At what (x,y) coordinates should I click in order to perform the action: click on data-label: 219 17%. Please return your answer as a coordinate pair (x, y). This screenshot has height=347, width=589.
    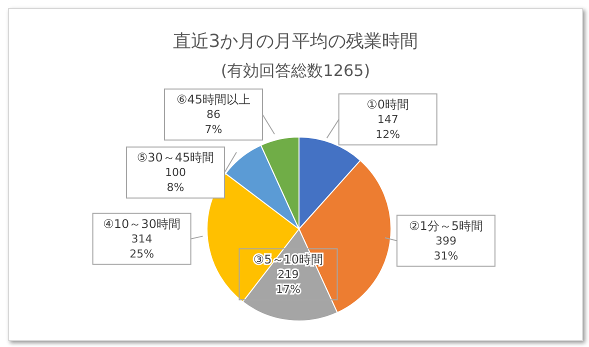
    Looking at the image, I should click on (288, 282).